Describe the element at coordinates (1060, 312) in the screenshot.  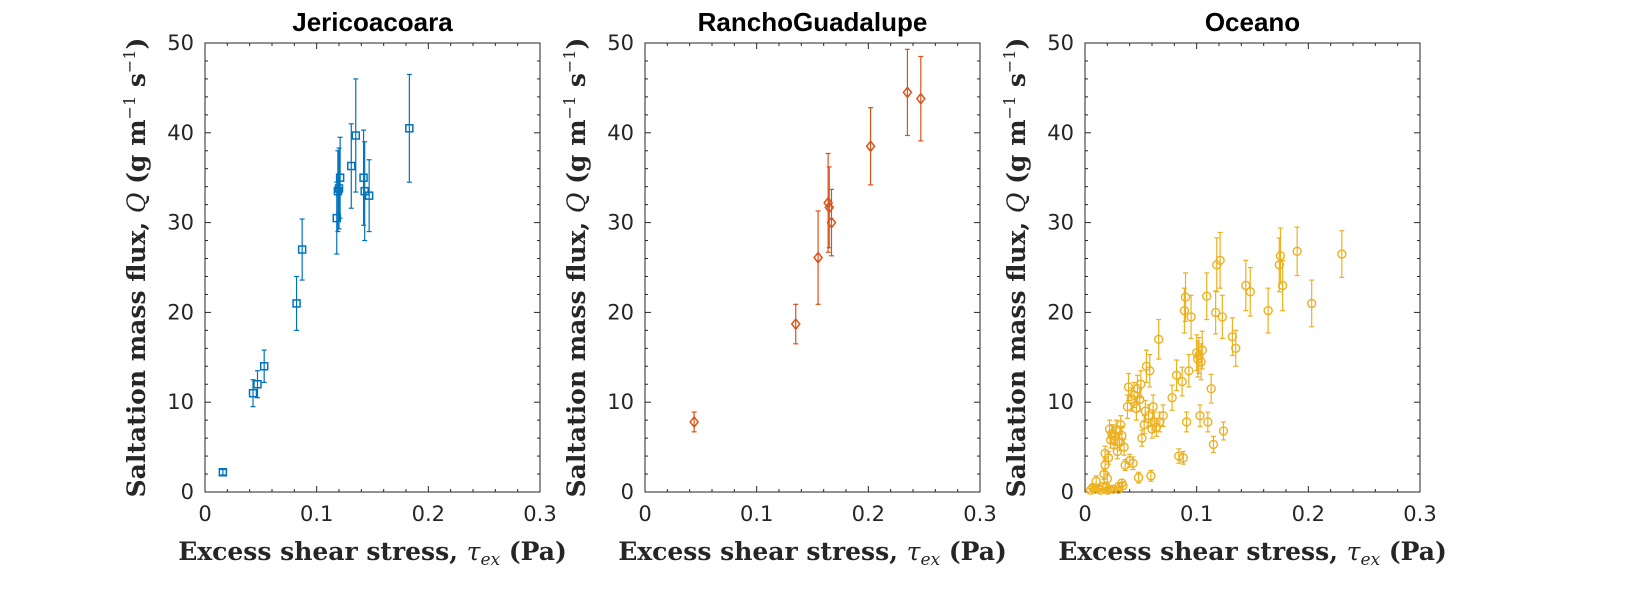
I see `y-tick-label: 20` at that location.